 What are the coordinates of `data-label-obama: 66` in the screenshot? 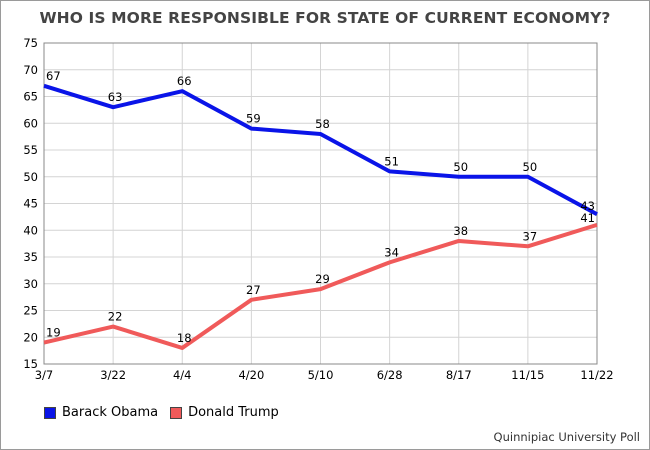 It's located at (184, 81).